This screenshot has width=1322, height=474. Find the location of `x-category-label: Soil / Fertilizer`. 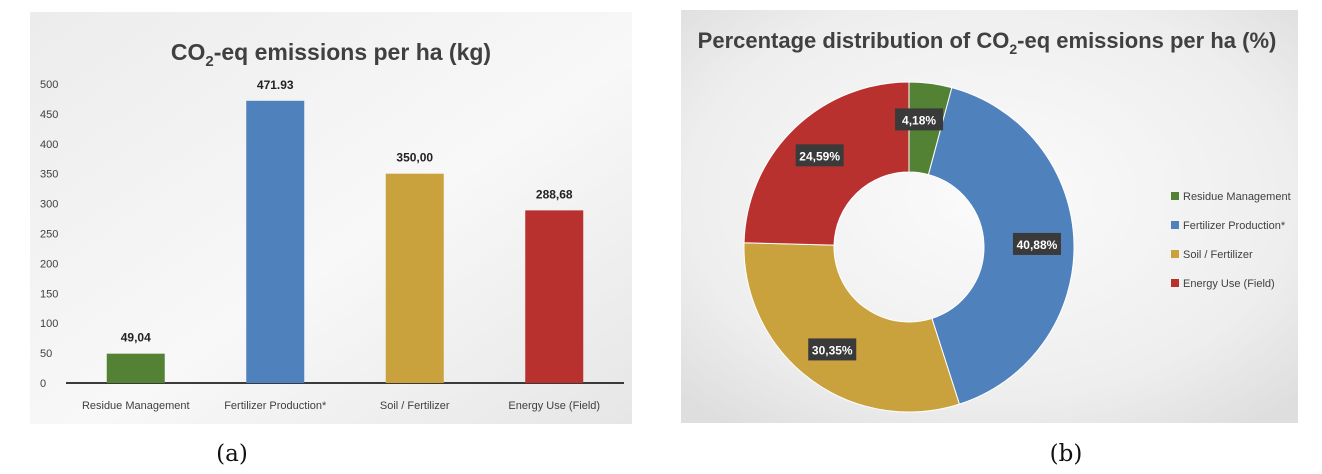

x-category-label: Soil / Fertilizer is located at coordinates (415, 406).